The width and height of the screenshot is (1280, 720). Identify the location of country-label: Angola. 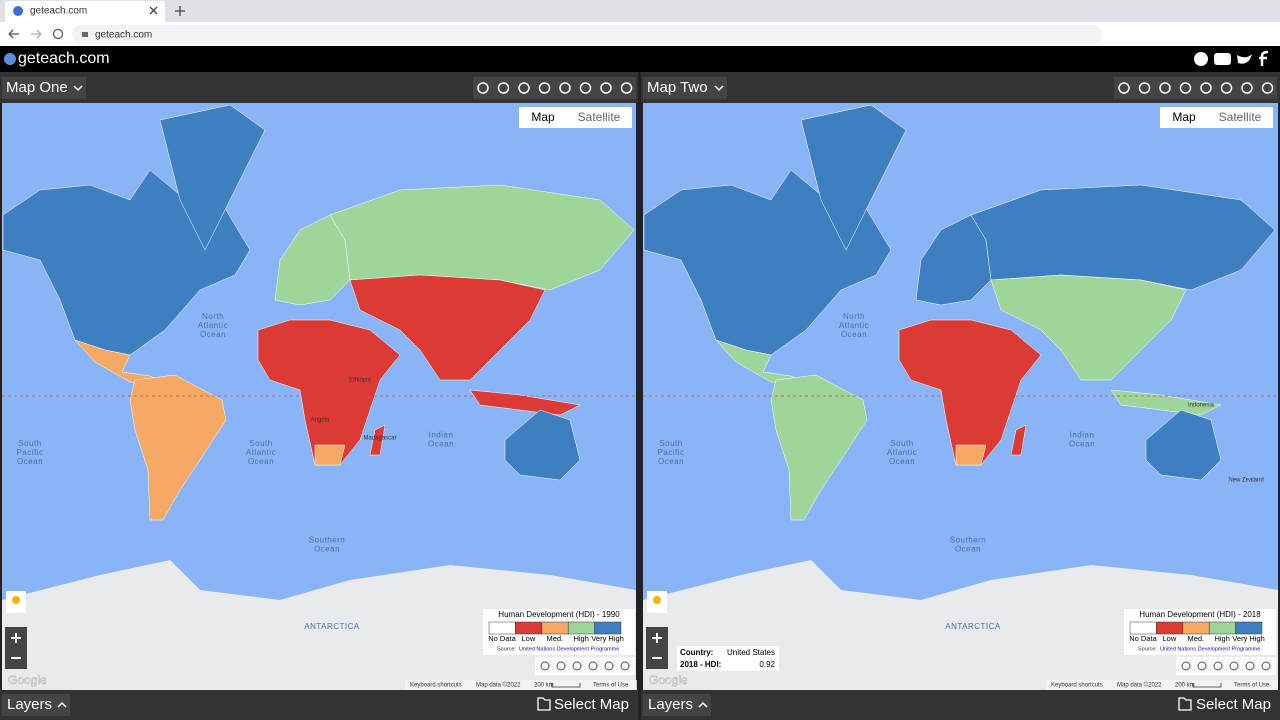
(320, 421).